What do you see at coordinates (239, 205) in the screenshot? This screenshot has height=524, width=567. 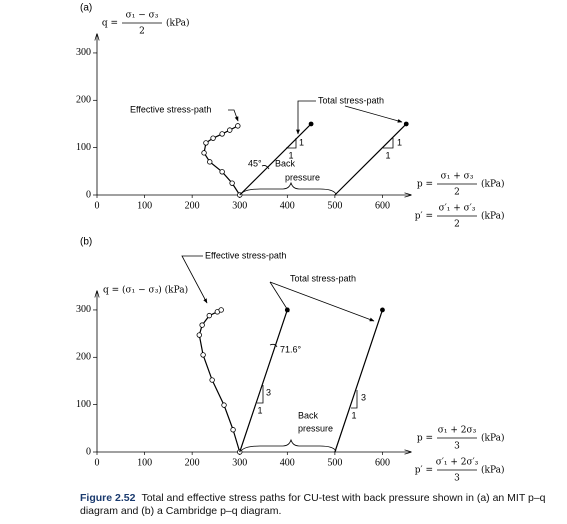 I see `x-tick-label: 300` at bounding box center [239, 205].